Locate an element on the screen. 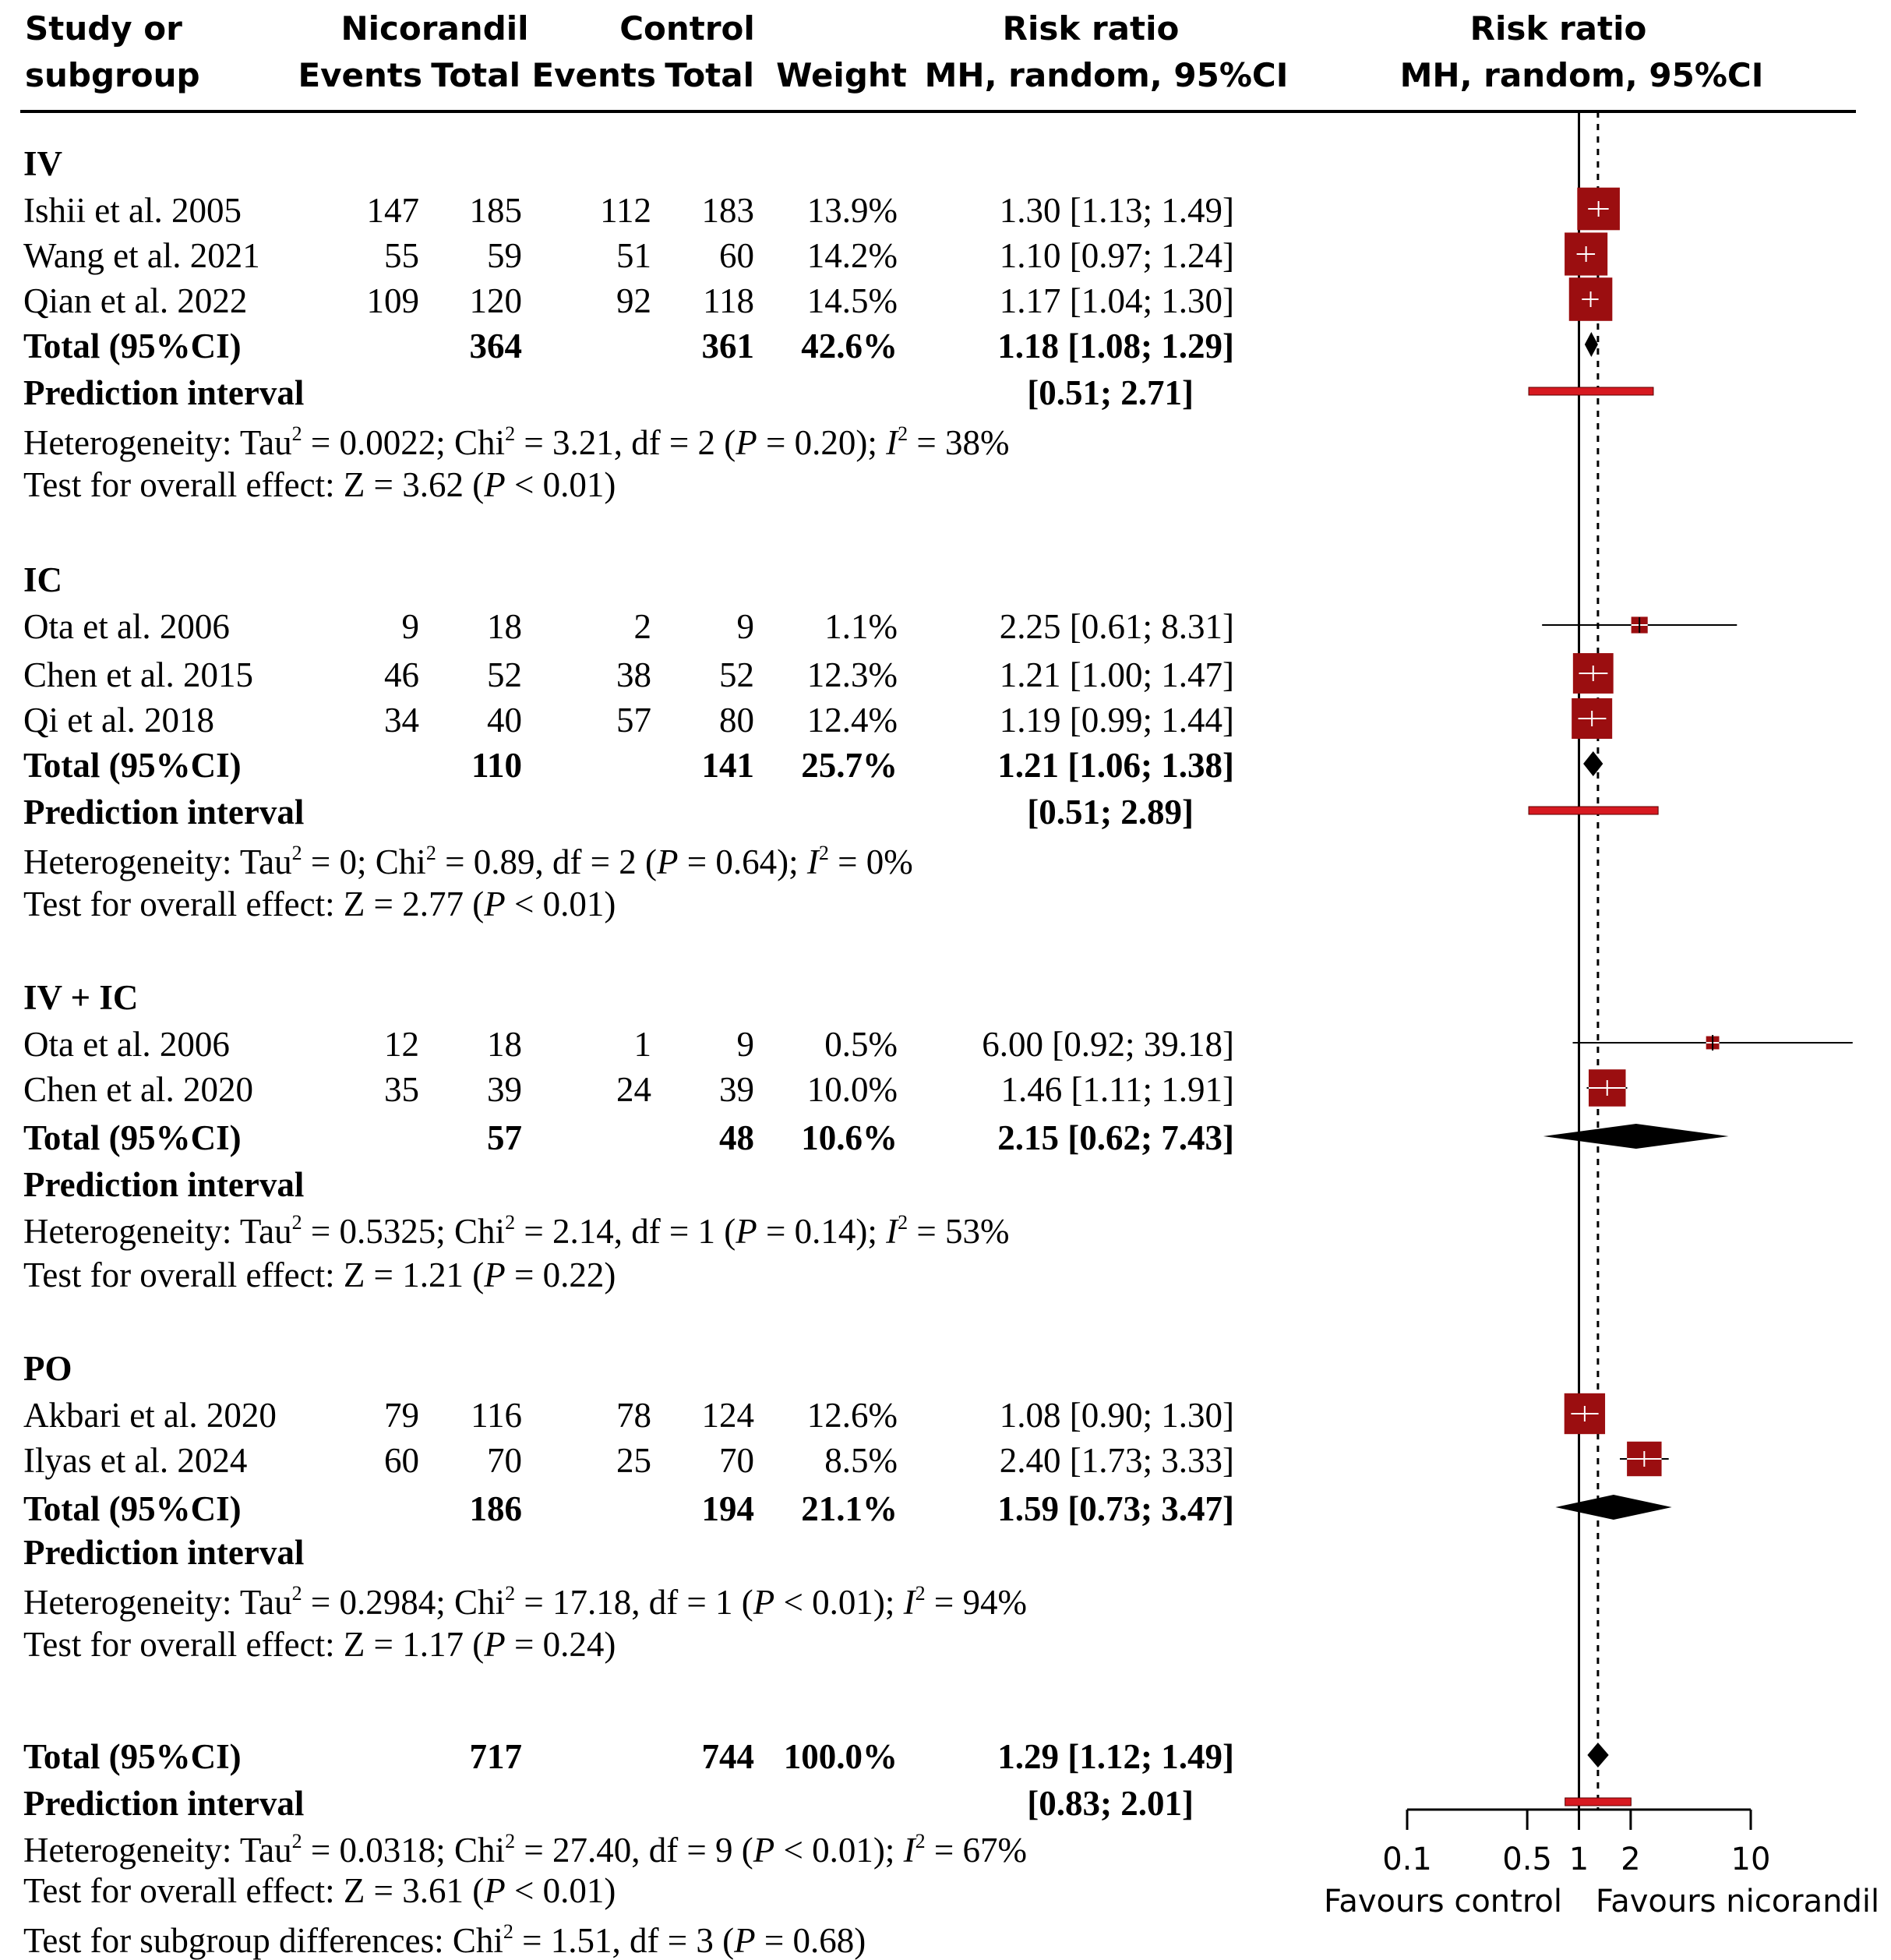  total-control: 124 is located at coordinates (728, 1415).